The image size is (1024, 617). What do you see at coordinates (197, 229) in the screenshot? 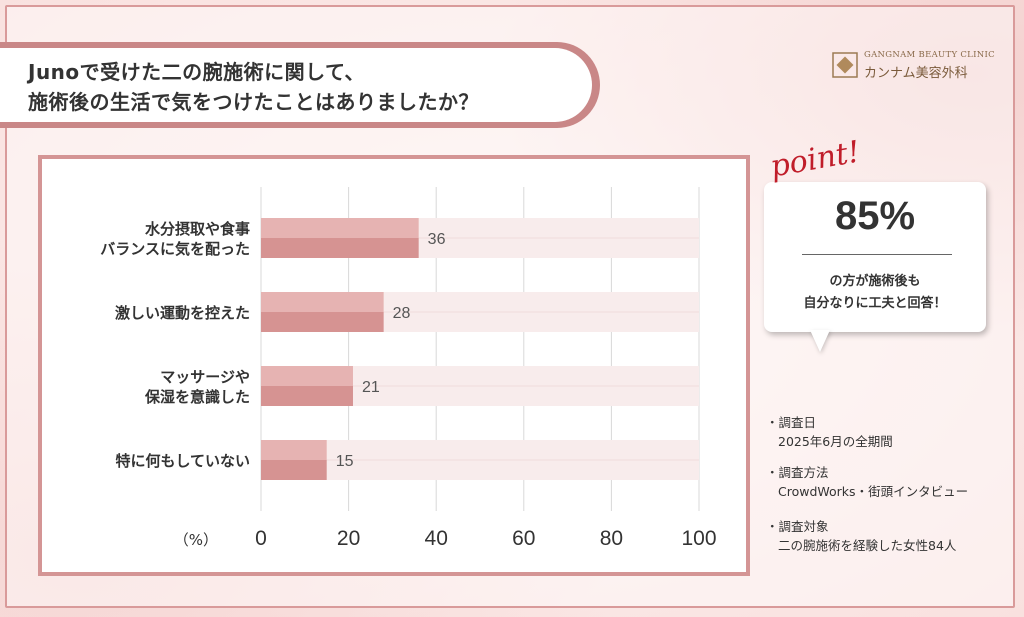
I see `category-label: 水分摂取や食事` at bounding box center [197, 229].